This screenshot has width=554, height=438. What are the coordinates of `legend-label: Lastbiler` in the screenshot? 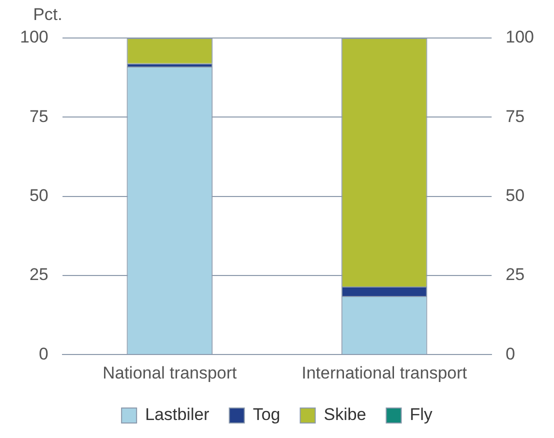 It's located at (177, 414).